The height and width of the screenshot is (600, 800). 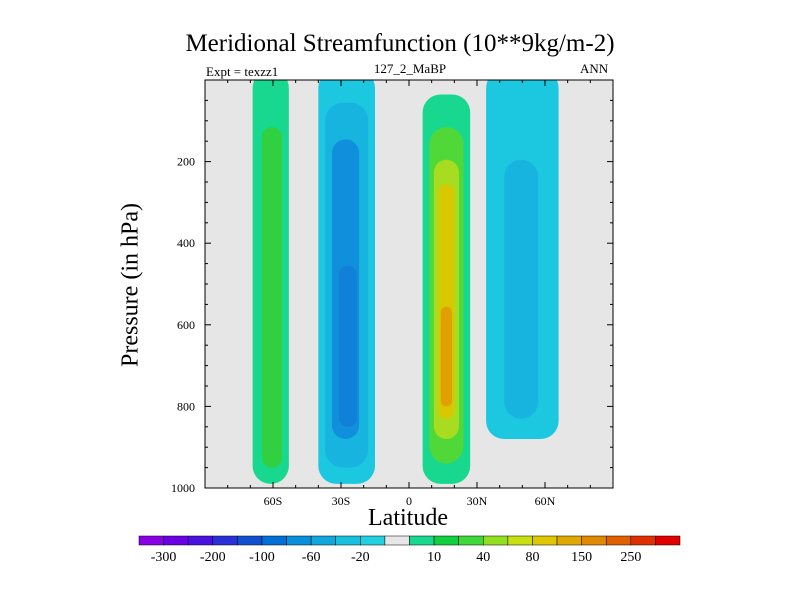 What do you see at coordinates (400, 43) in the screenshot?
I see `chart-title: Meridional Streamfunction (10**9kg/m-2)` at bounding box center [400, 43].